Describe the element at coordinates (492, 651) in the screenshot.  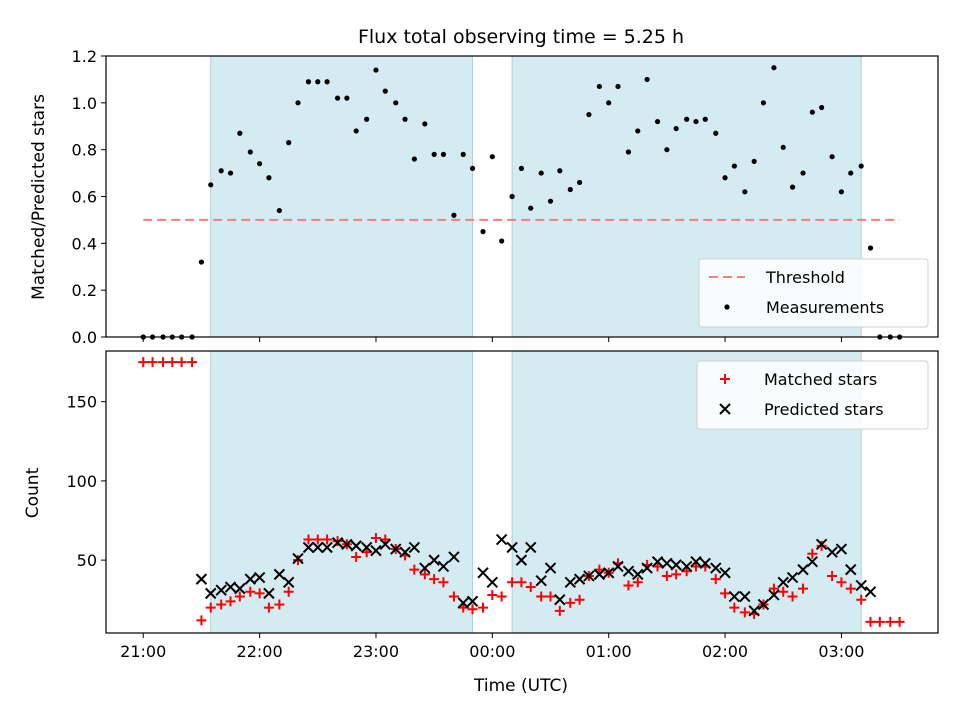
I see `x-tick-label: 00:00` at that location.